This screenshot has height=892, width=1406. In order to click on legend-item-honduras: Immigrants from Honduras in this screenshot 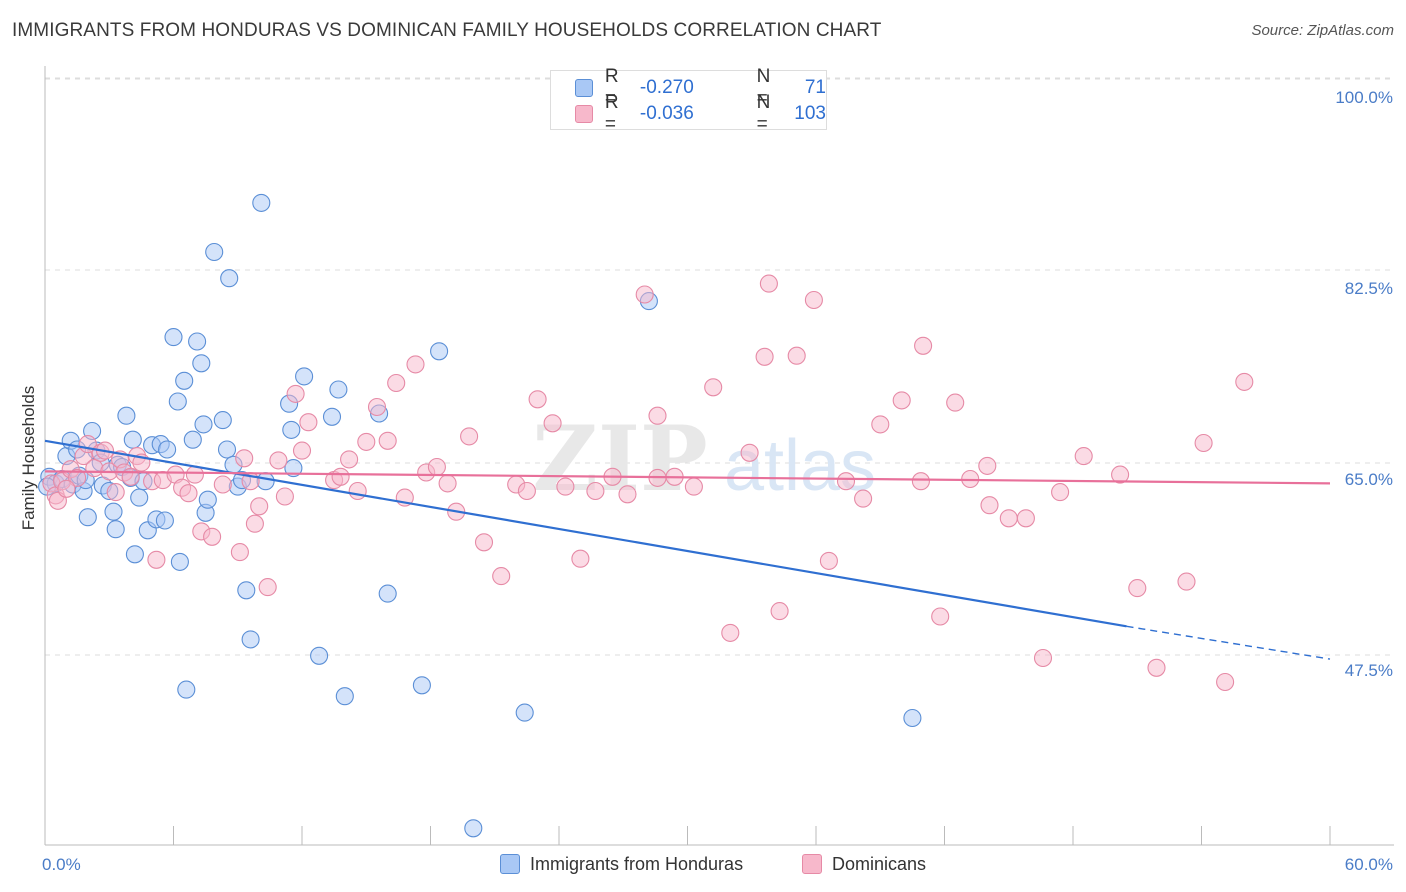, I will do `click(621, 864)`.